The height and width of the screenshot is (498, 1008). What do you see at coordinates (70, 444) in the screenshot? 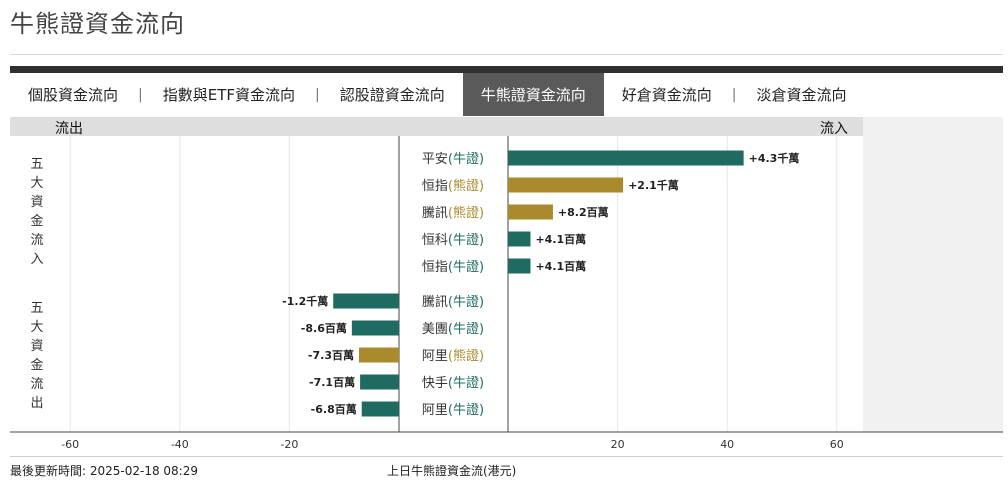
I see `x-tick-label: -60` at bounding box center [70, 444].